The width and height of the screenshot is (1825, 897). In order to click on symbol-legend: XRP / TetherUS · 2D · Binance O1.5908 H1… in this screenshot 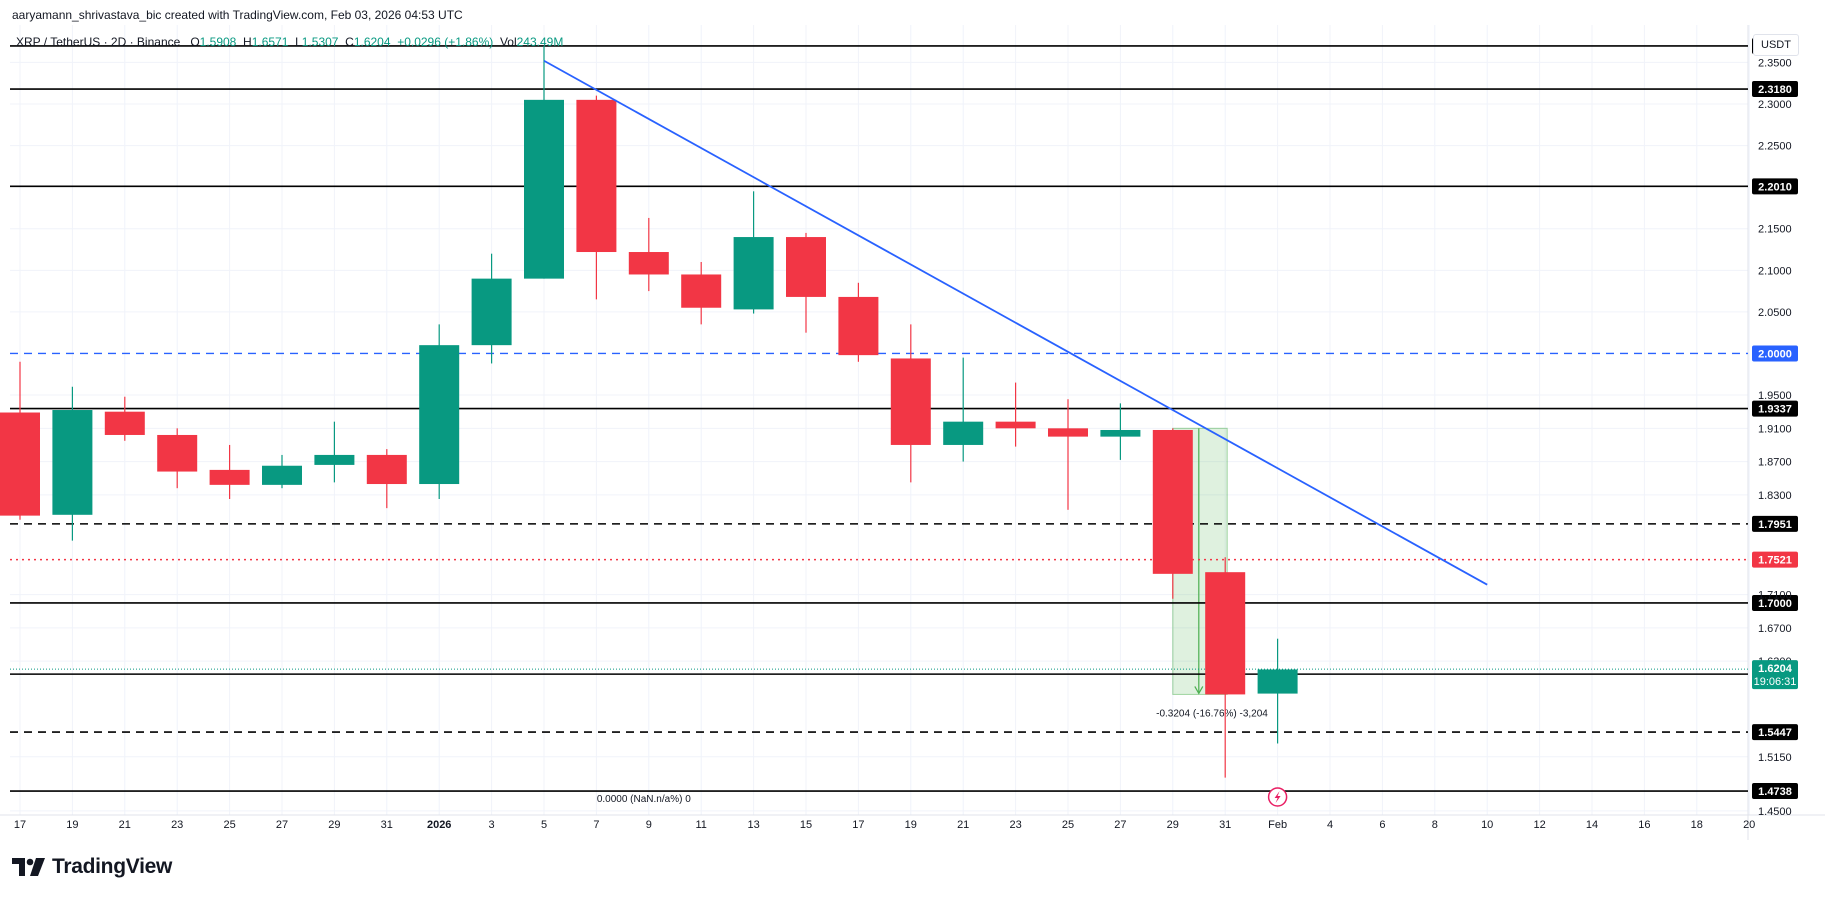, I will do `click(289, 42)`.